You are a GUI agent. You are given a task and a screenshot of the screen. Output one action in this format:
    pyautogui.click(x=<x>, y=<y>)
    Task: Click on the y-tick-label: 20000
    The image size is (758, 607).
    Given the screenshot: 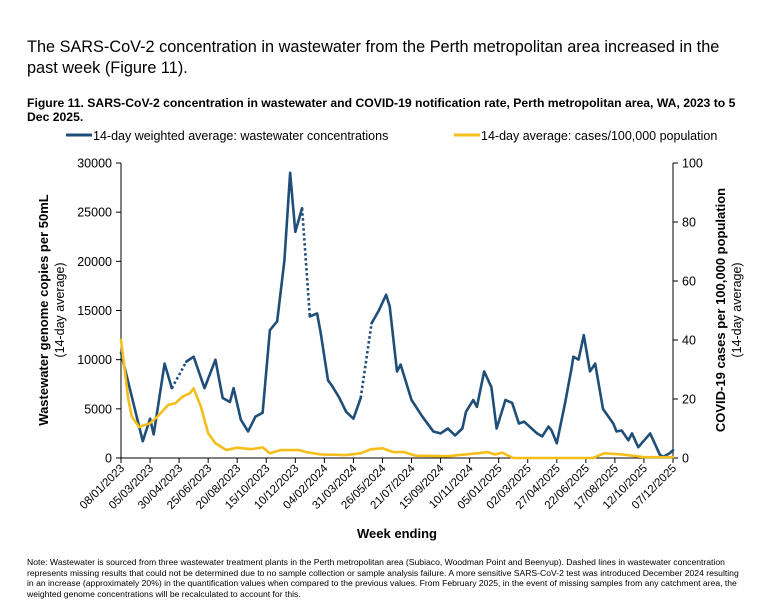 What is the action you would take?
    pyautogui.click(x=94, y=262)
    